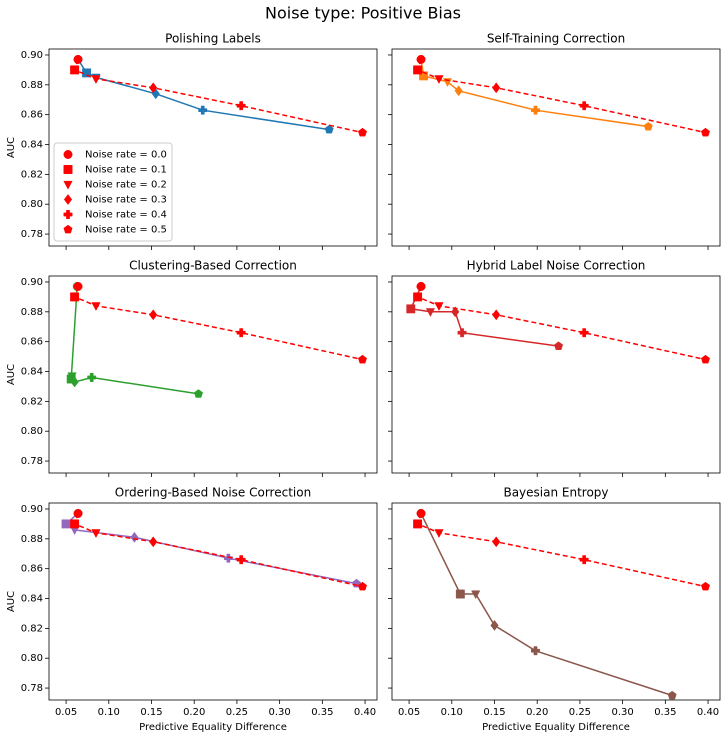  Describe the element at coordinates (537, 712) in the screenshot. I see `x-tick-label: 0.20` at that location.